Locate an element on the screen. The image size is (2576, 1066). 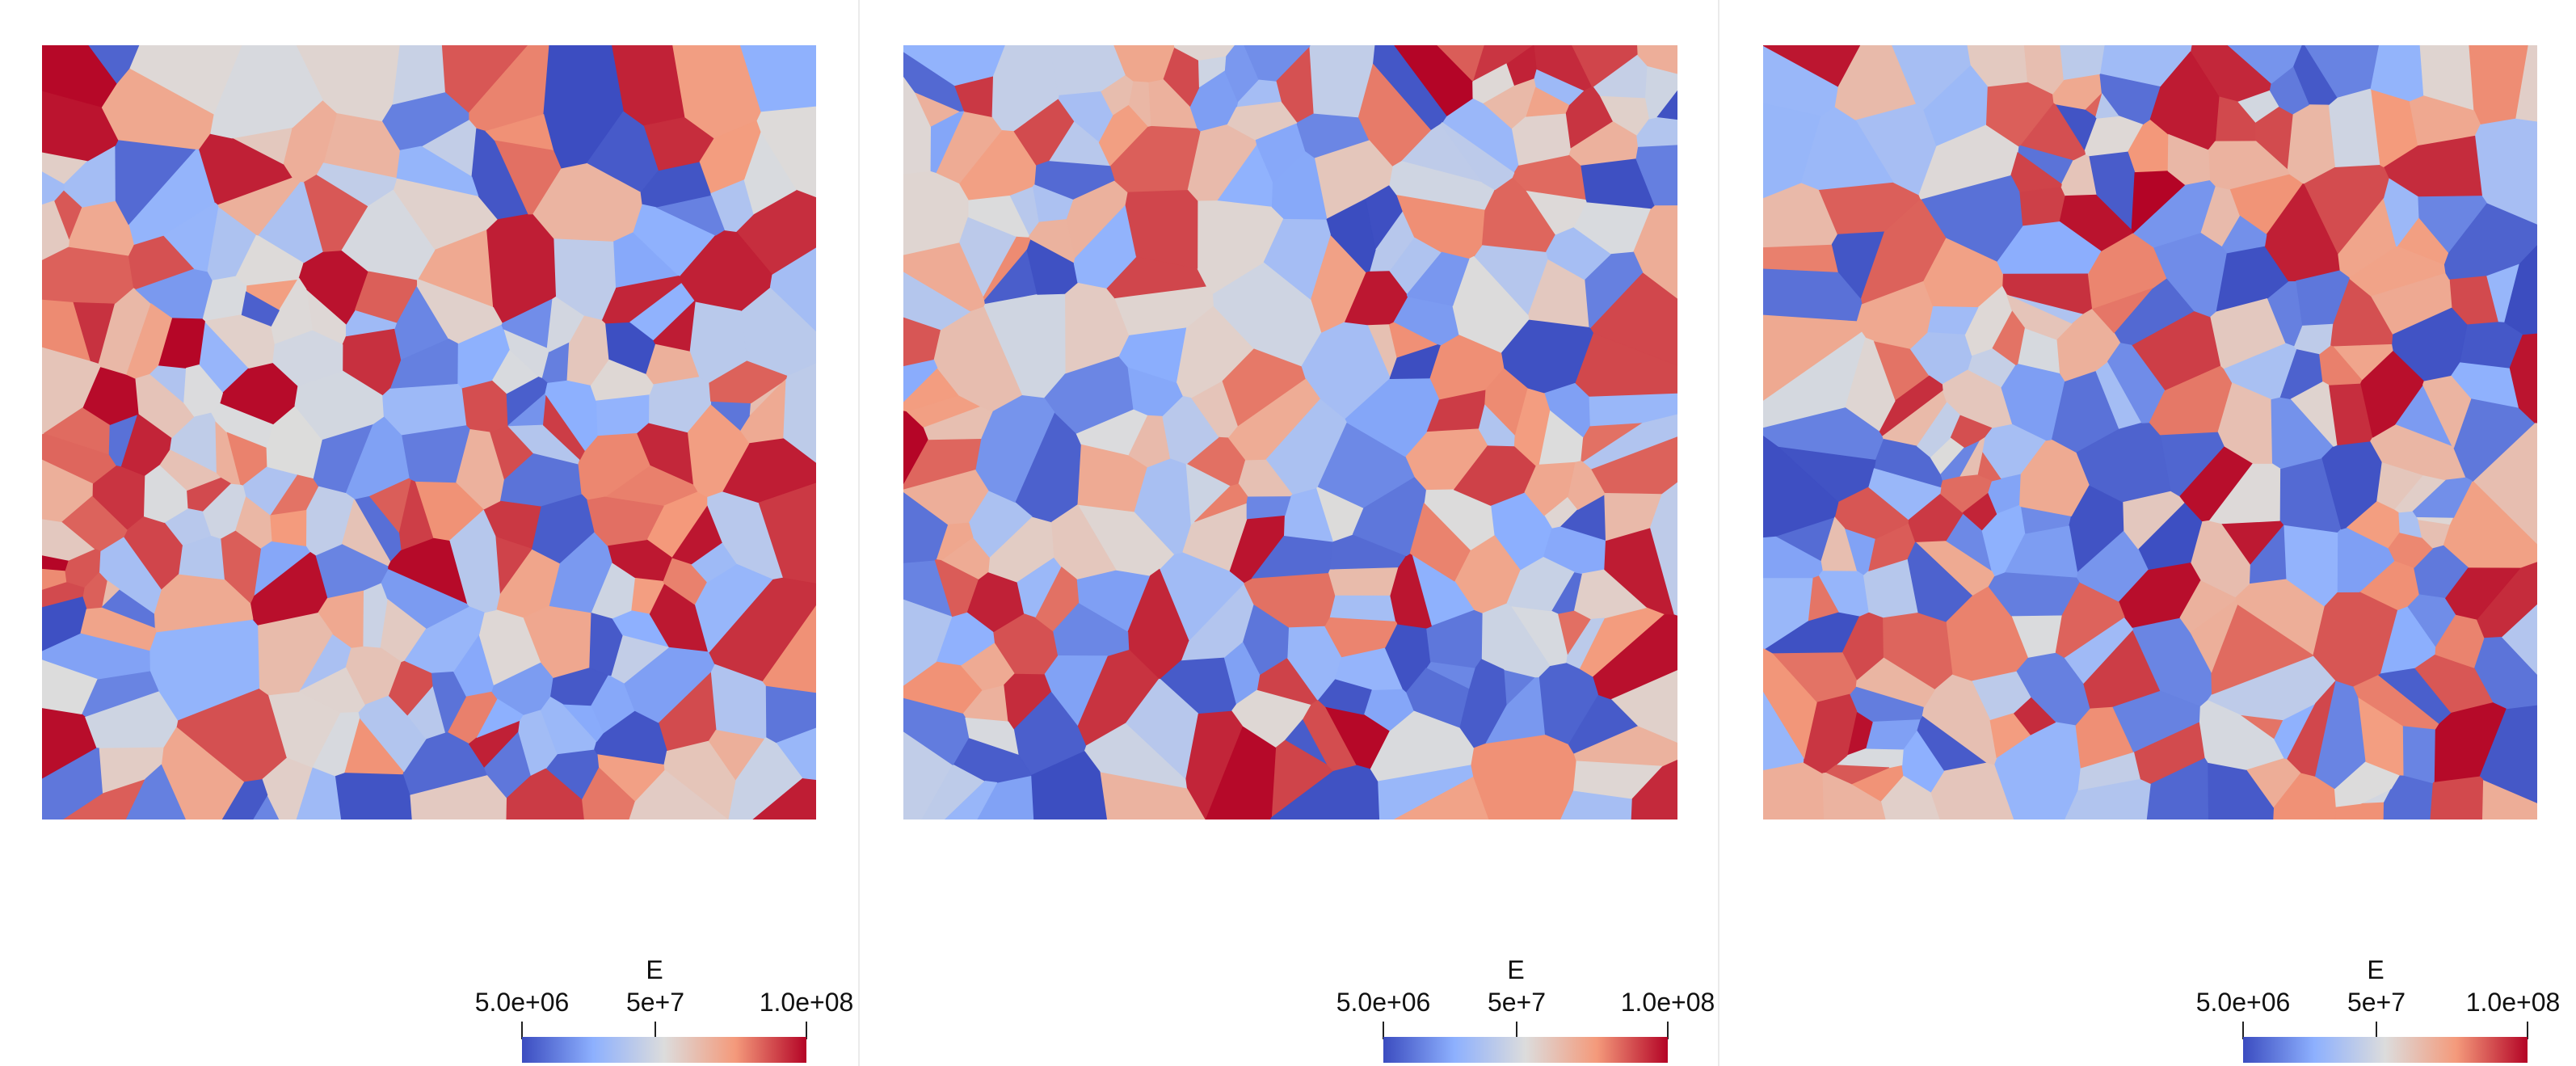
colorbar-title: E is located at coordinates (654, 969).